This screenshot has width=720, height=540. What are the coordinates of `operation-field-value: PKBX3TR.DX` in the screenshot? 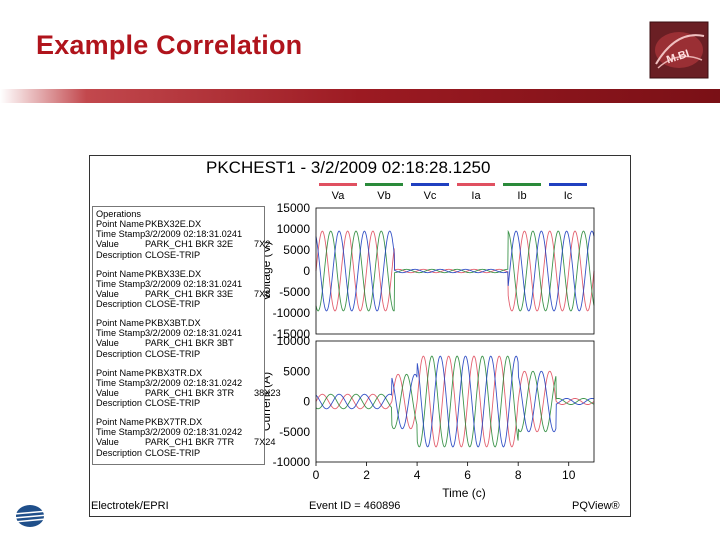 It's located at (174, 372).